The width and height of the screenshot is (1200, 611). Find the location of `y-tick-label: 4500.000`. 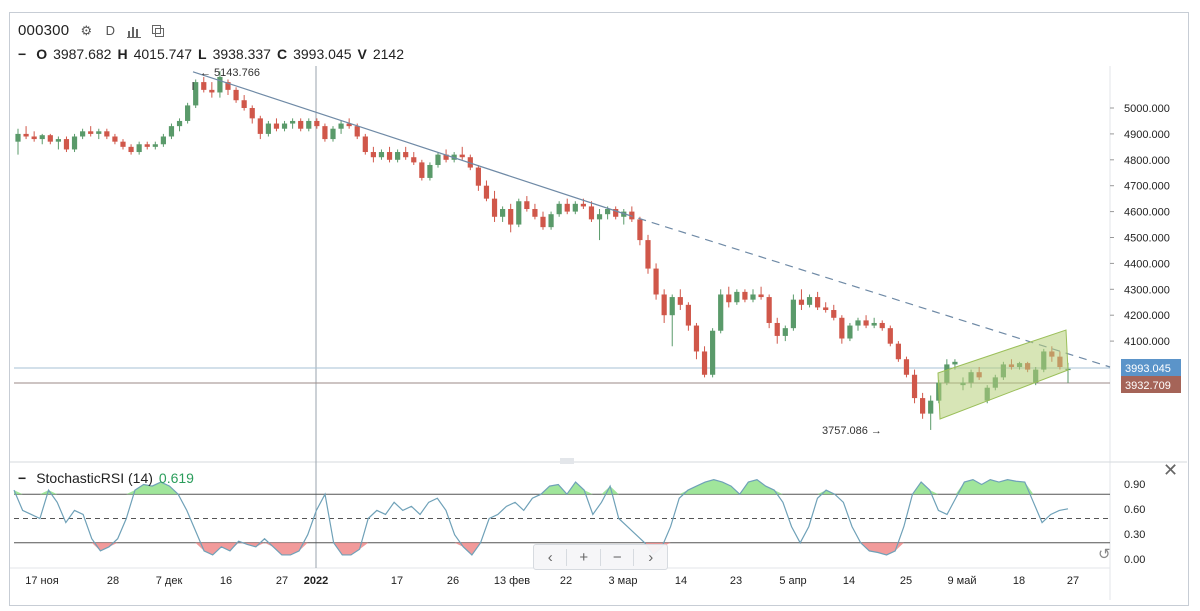

y-tick-label: 4500.000 is located at coordinates (1147, 239).